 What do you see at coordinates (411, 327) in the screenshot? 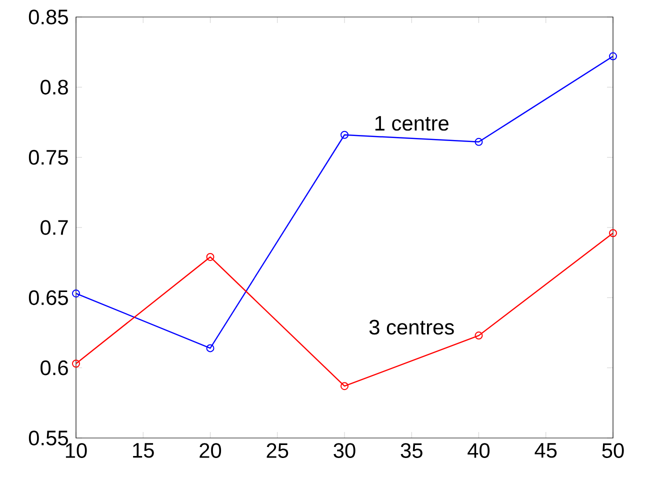
I see `series-label: 3 centres` at bounding box center [411, 327].